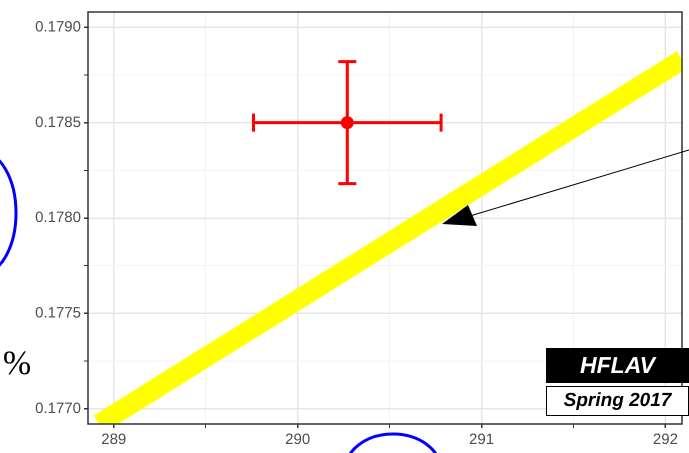  What do you see at coordinates (481, 439) in the screenshot?
I see `x-tick-label: 291` at bounding box center [481, 439].